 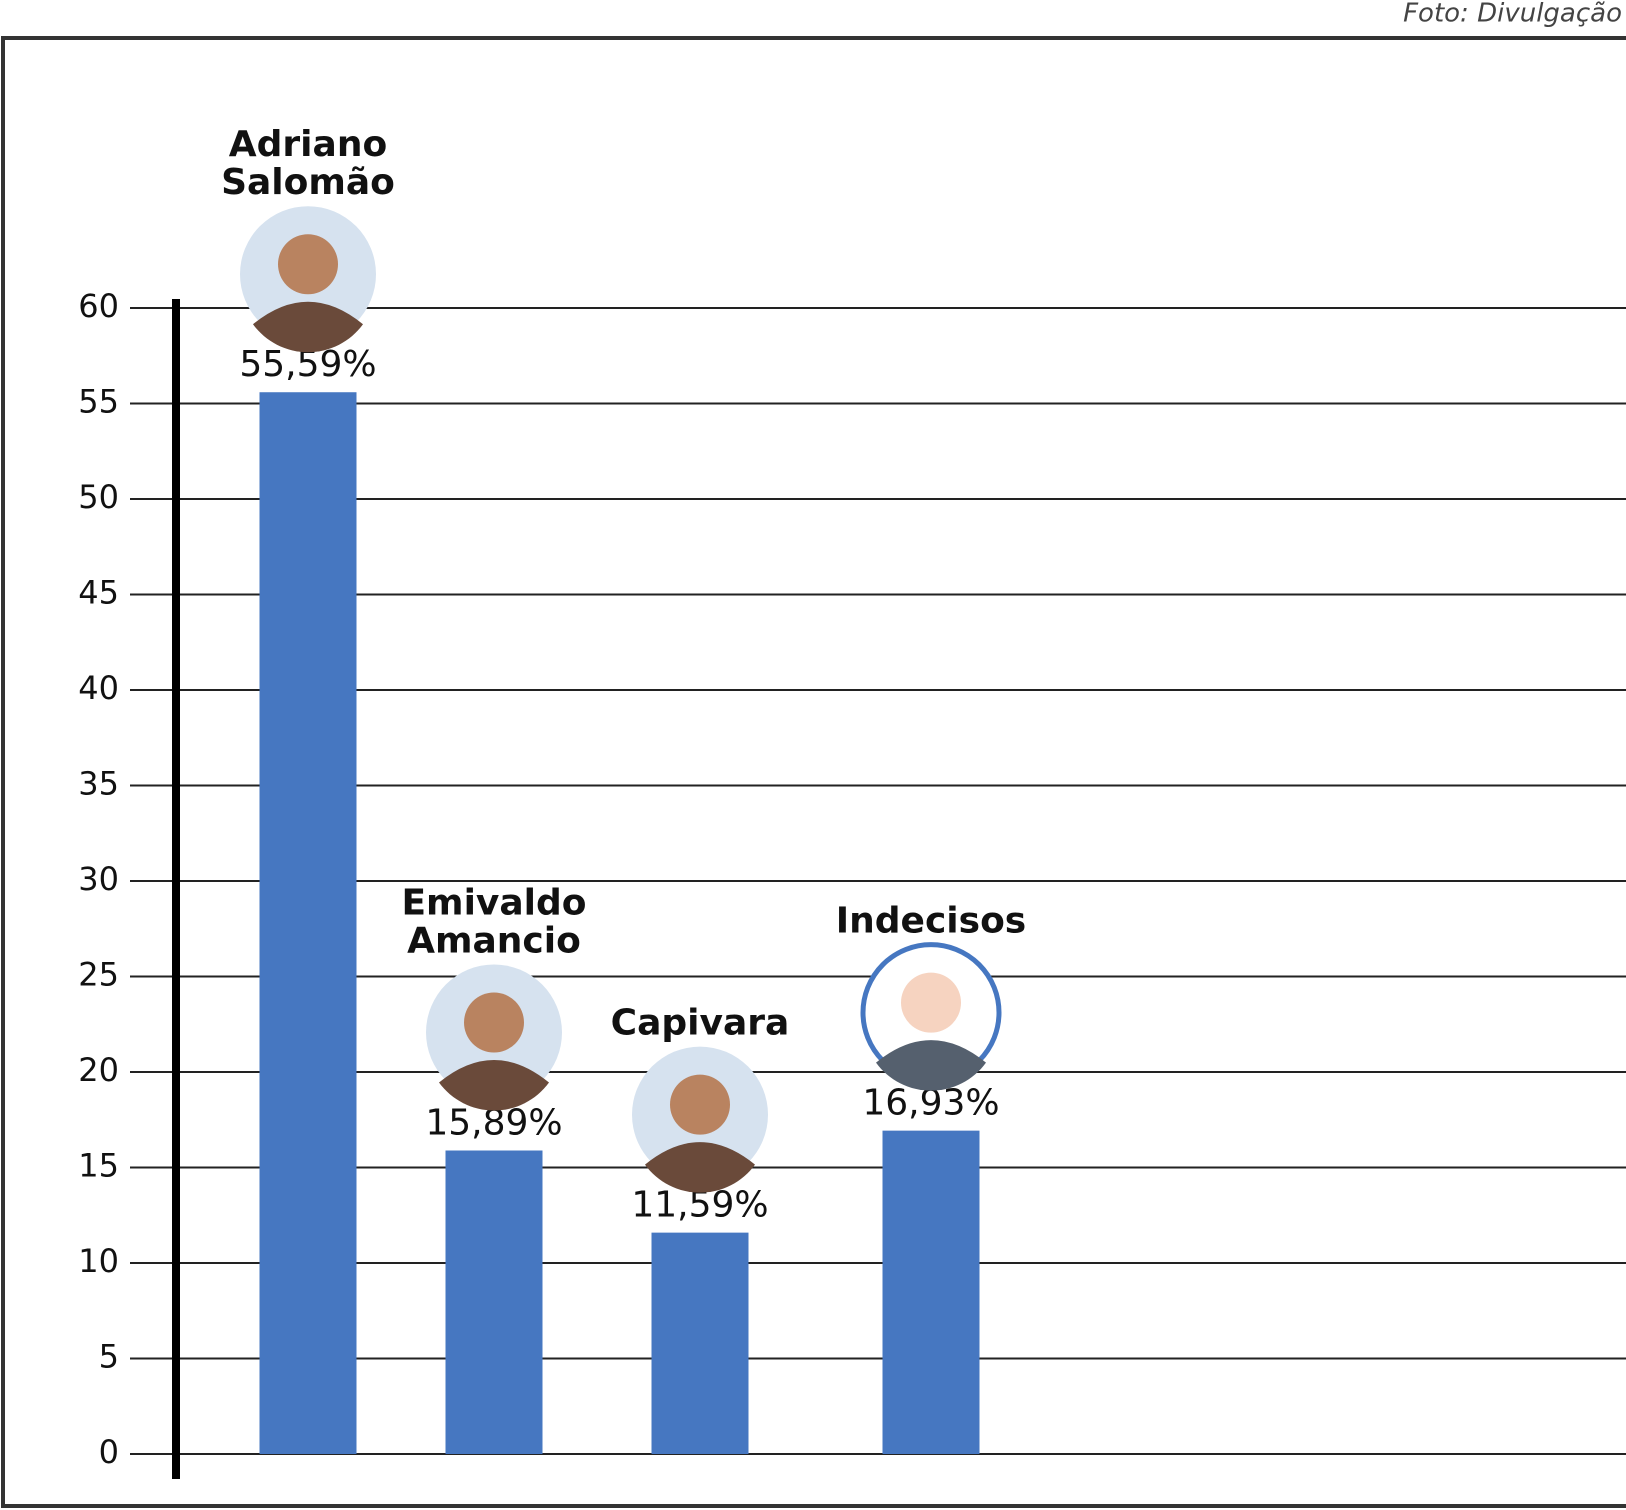 I want to click on y-tick-label: 50, so click(x=98, y=497).